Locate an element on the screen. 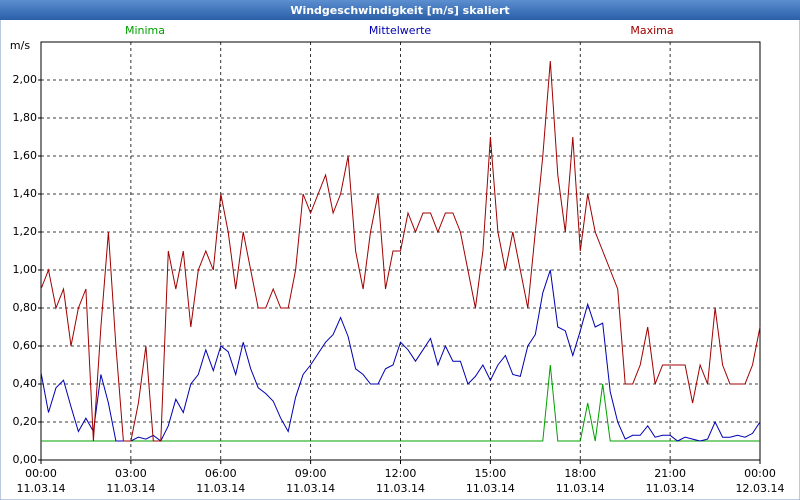  x-tick-label: 09:00 is located at coordinates (311, 473).